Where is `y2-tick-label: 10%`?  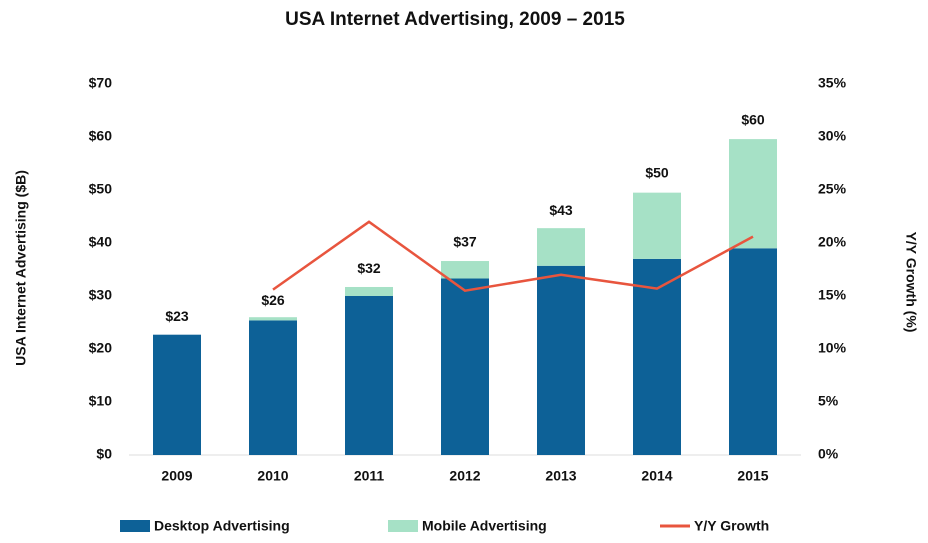
y2-tick-label: 10% is located at coordinates (832, 348).